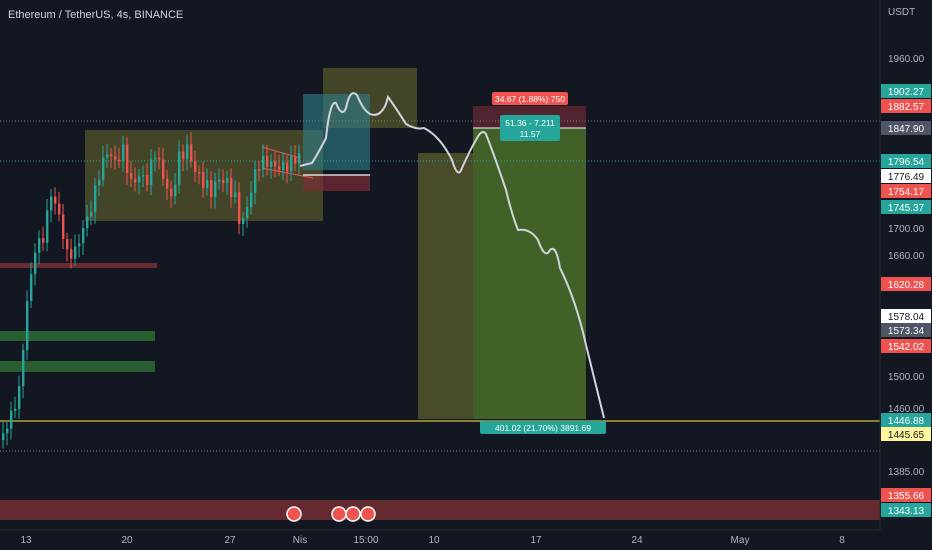  I want to click on x-tick-label: May, so click(740, 540).